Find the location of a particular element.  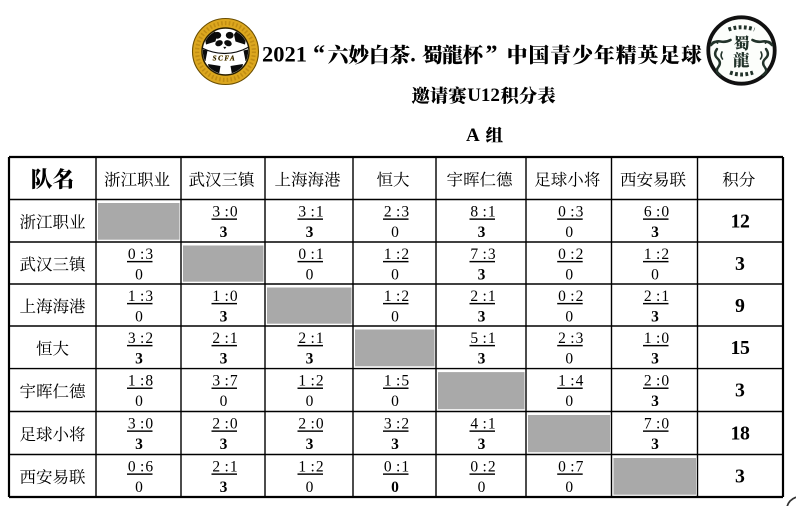

svg-text: 9 is located at coordinates (740, 306).